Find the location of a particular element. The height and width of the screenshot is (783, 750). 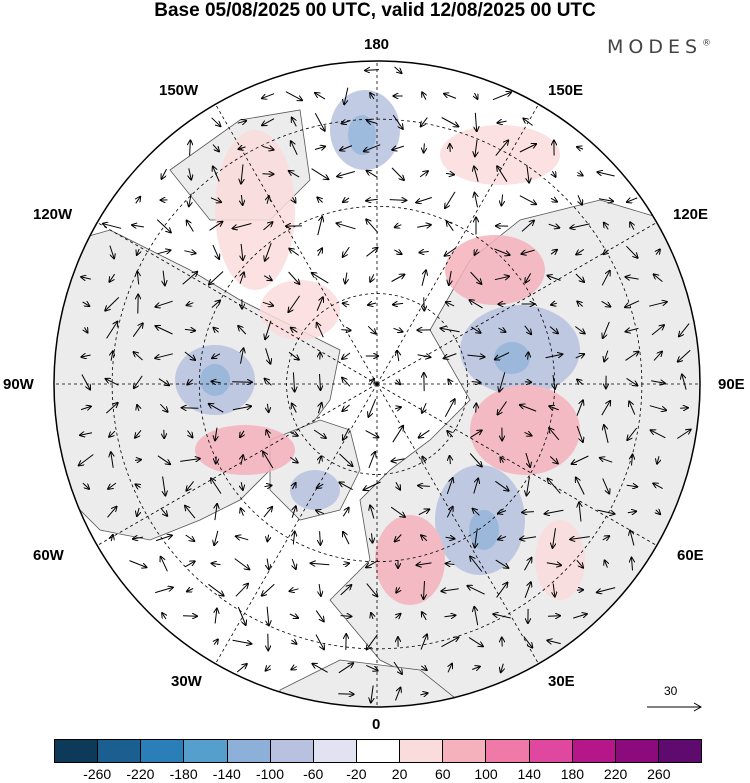

lon-label-90w: 90W is located at coordinates (18, 384).